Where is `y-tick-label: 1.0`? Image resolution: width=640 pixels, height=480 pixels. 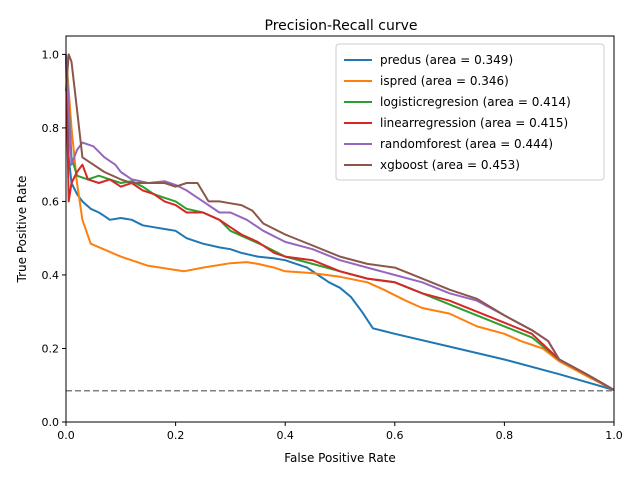
y-tick-label: 1.0 is located at coordinates (51, 54).